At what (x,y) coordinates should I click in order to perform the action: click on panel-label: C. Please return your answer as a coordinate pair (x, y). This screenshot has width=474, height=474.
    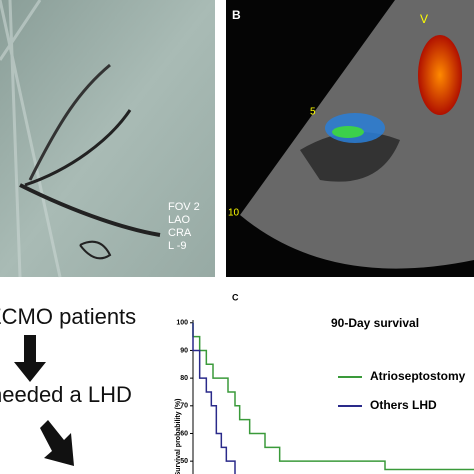
    Looking at the image, I should click on (235, 297).